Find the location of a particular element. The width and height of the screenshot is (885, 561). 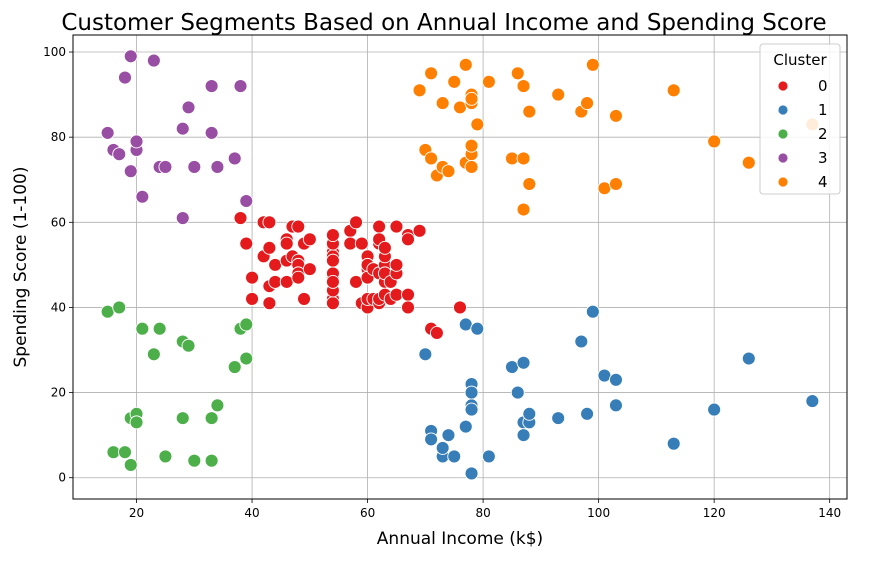

legend-label-cluster-2: 2 is located at coordinates (823, 134).